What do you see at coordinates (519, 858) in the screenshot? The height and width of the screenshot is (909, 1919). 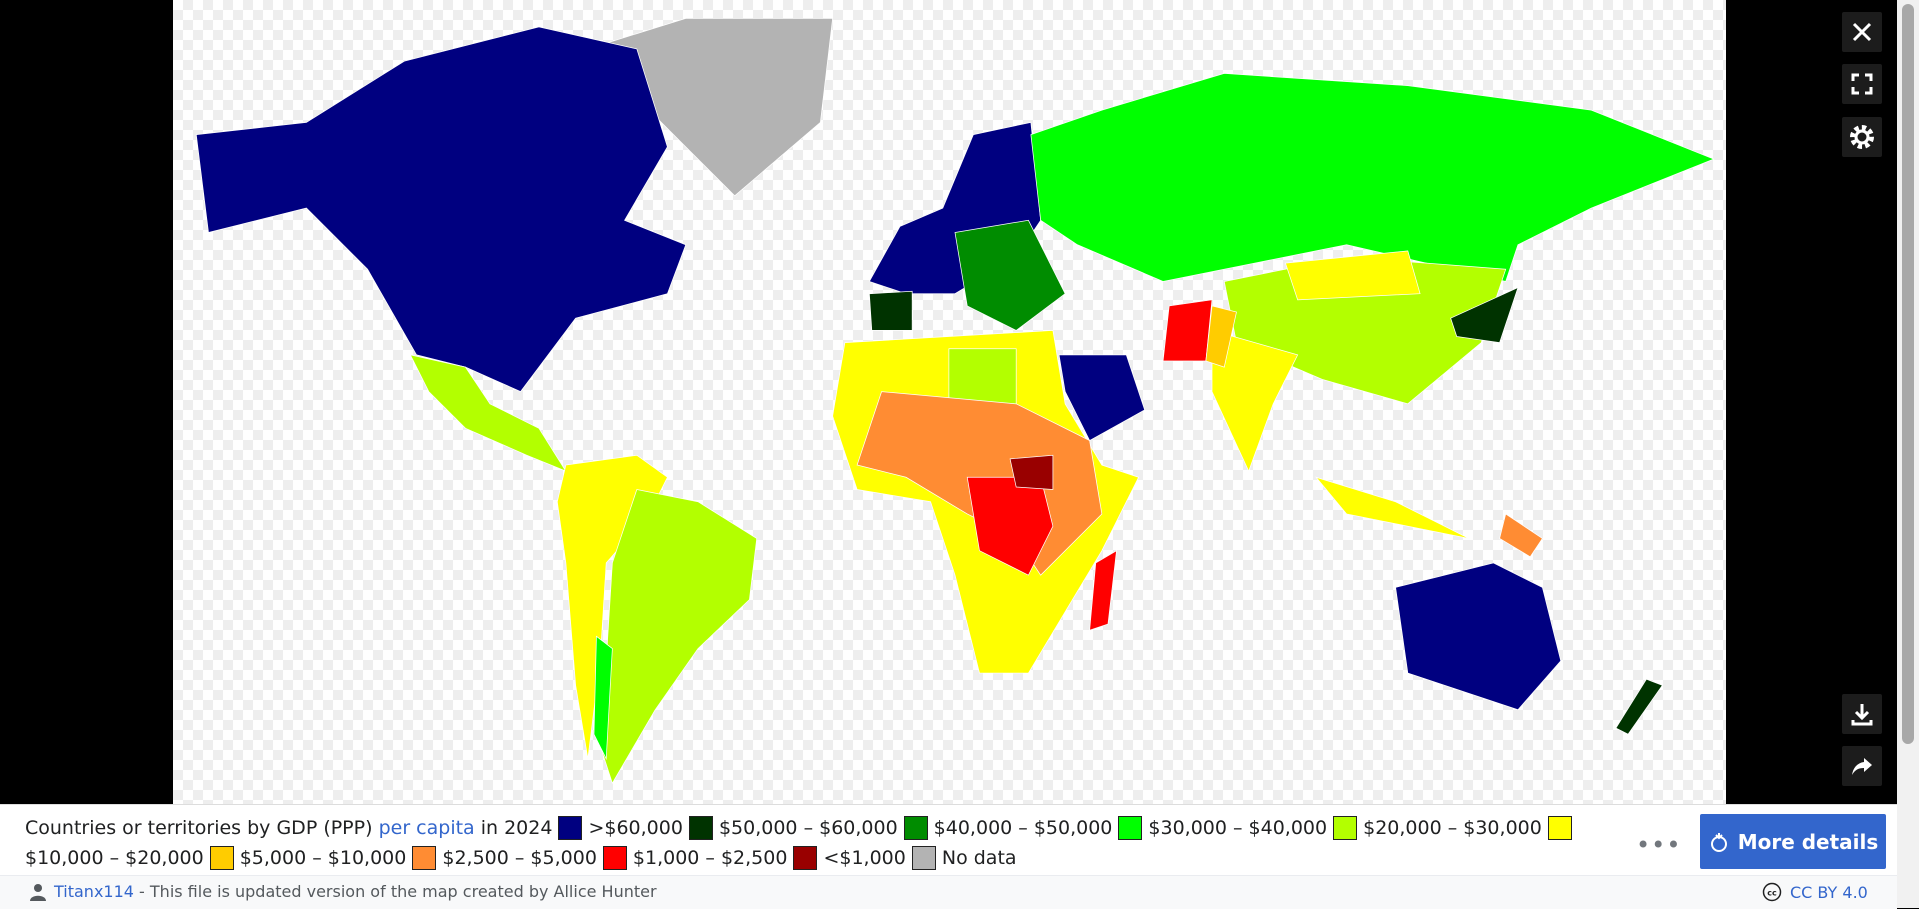 I see `legend-label: $2,500 – $5,000` at bounding box center [519, 858].